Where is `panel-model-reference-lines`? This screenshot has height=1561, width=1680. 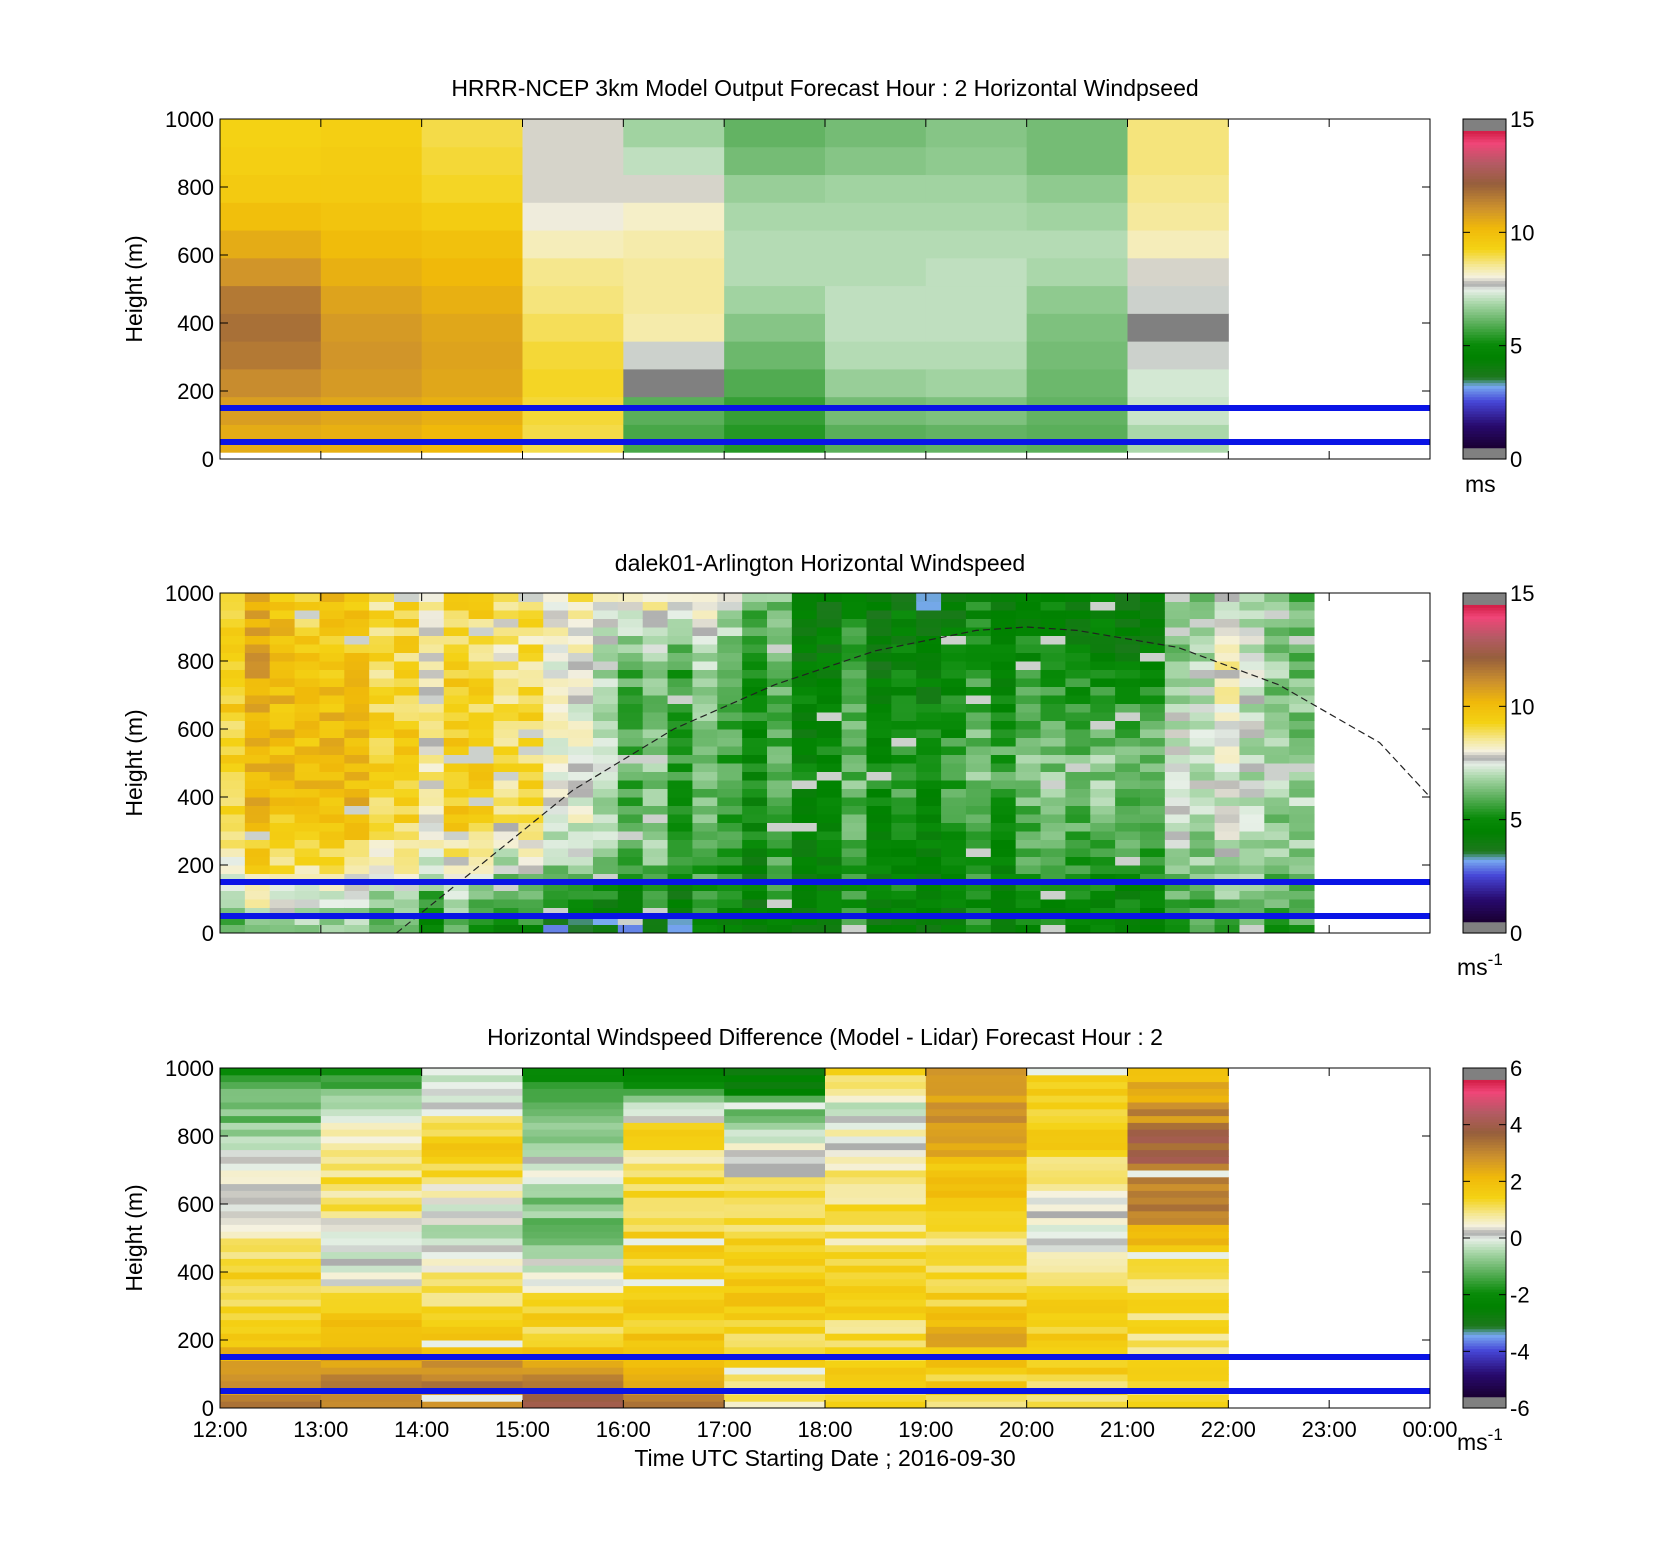
panel-model-reference-lines is located at coordinates (825, 425).